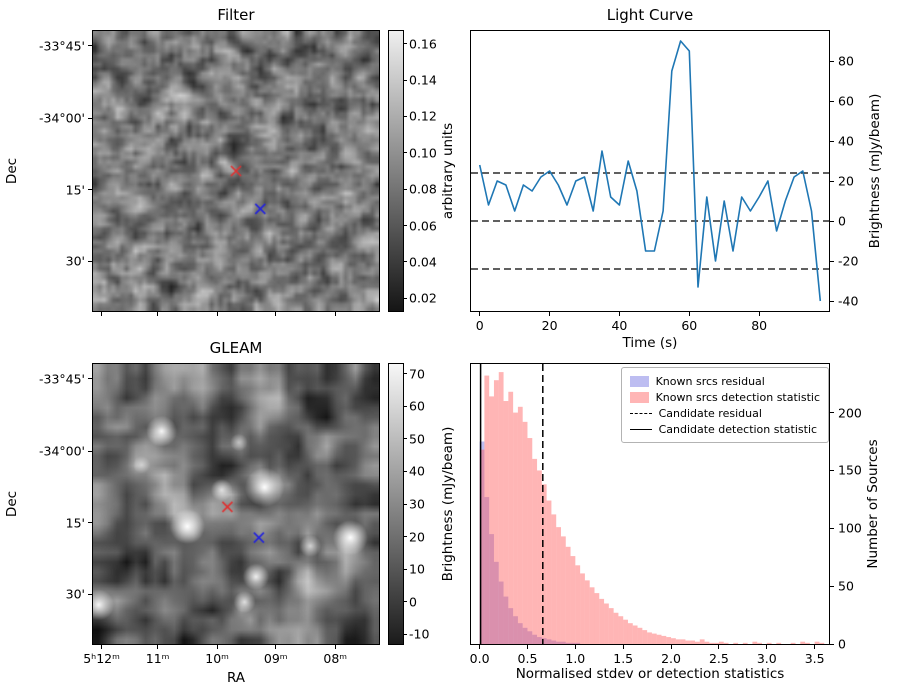 This screenshot has height=699, width=898. I want to click on tick-label: -40, so click(848, 301).